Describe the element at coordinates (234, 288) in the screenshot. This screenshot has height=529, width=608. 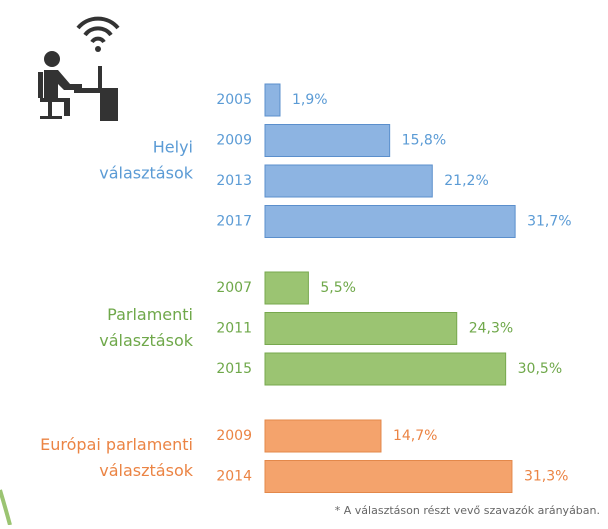
I see `category-label: 2007` at that location.